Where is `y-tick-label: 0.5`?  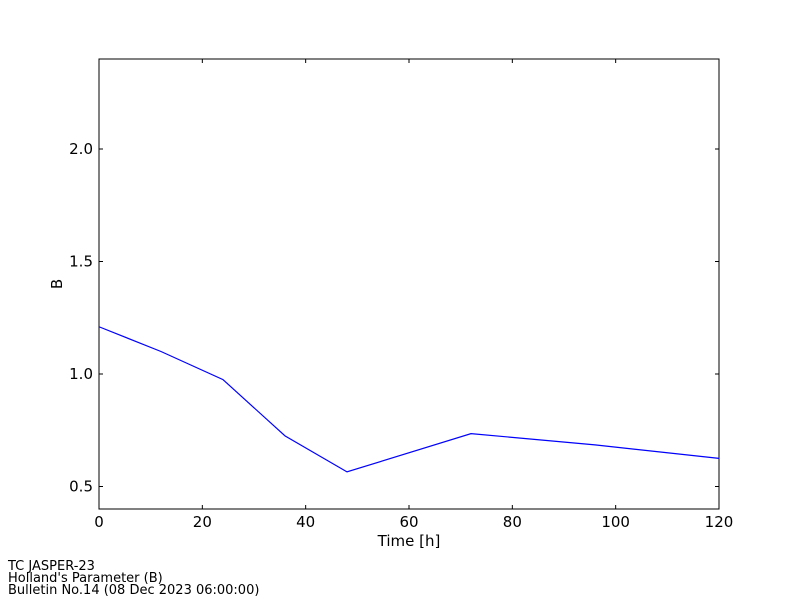
y-tick-label: 0.5 is located at coordinates (81, 487).